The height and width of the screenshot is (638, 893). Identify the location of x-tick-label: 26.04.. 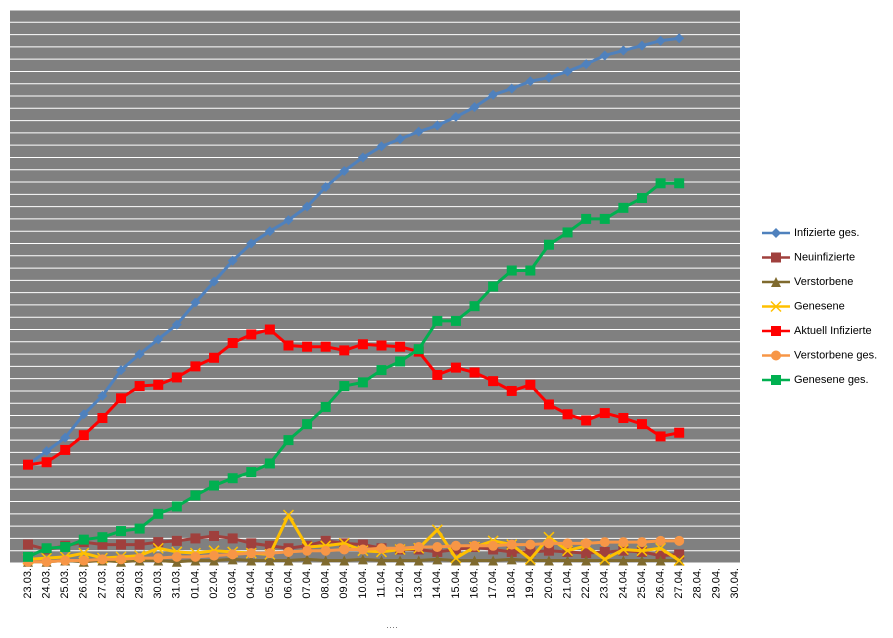
(660, 583).